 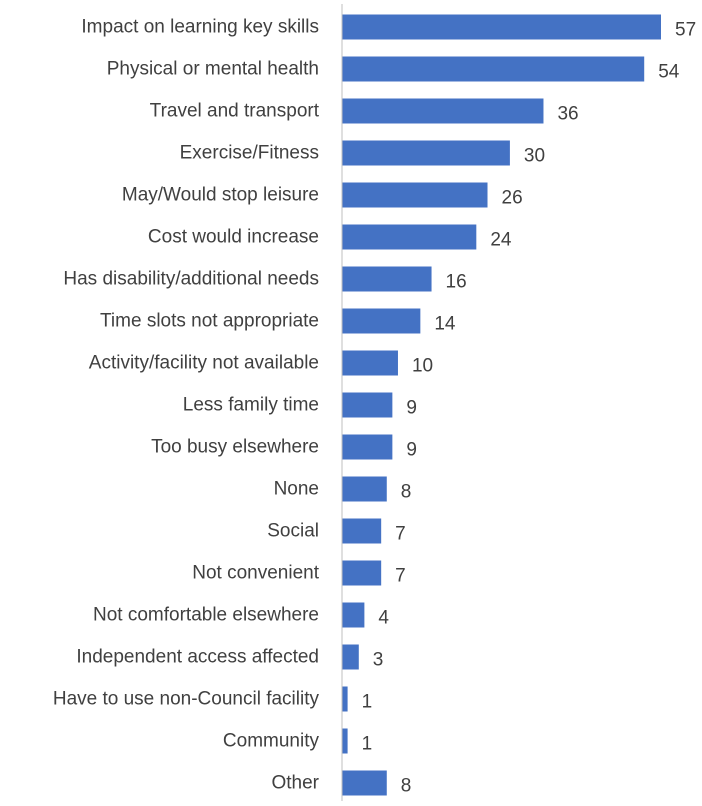 I want to click on data-label: 24, so click(x=501, y=240).